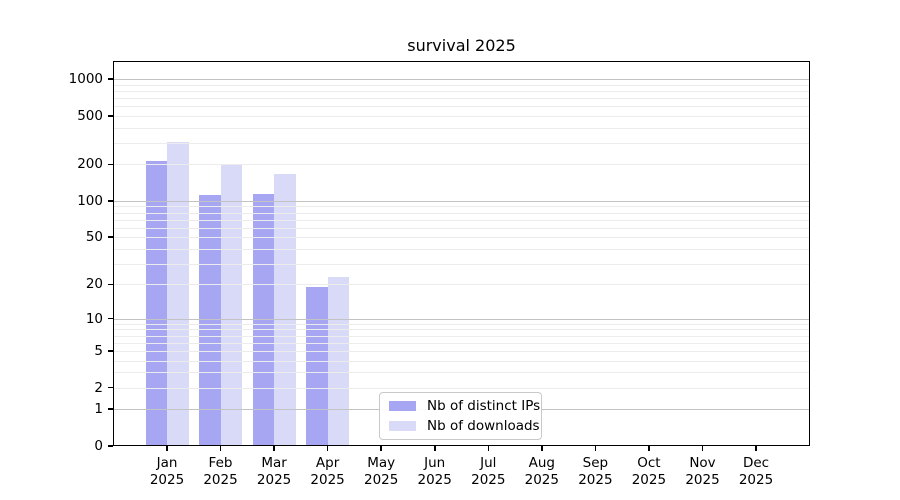  What do you see at coordinates (756, 463) in the screenshot?
I see `x-tick-month: Dec` at bounding box center [756, 463].